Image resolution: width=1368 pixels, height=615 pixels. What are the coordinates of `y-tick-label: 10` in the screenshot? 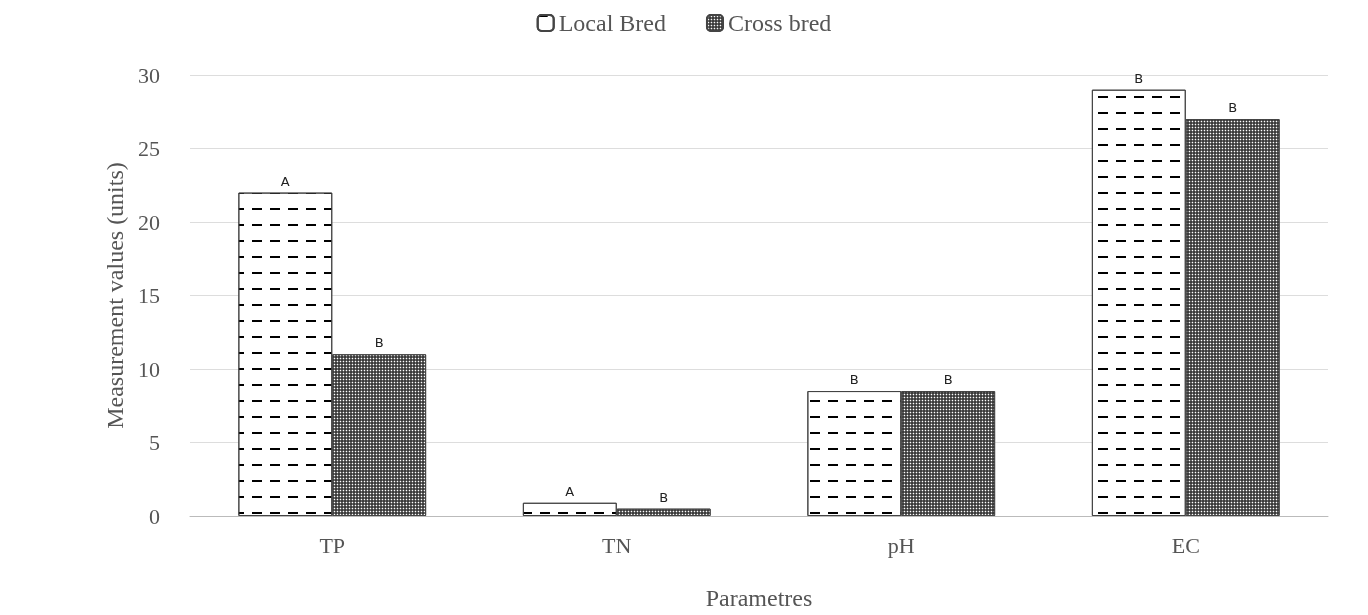 It's located at (149, 369).